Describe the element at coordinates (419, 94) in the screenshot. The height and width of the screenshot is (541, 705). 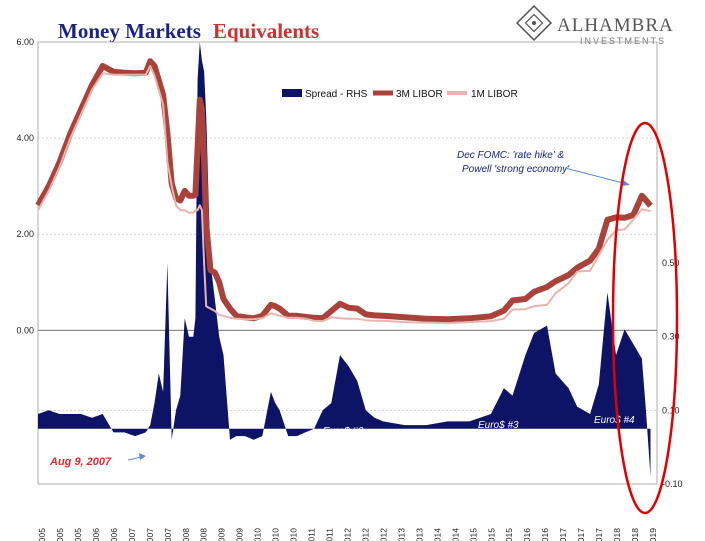
I see `legend-label-3m: 3M LIBOR` at that location.